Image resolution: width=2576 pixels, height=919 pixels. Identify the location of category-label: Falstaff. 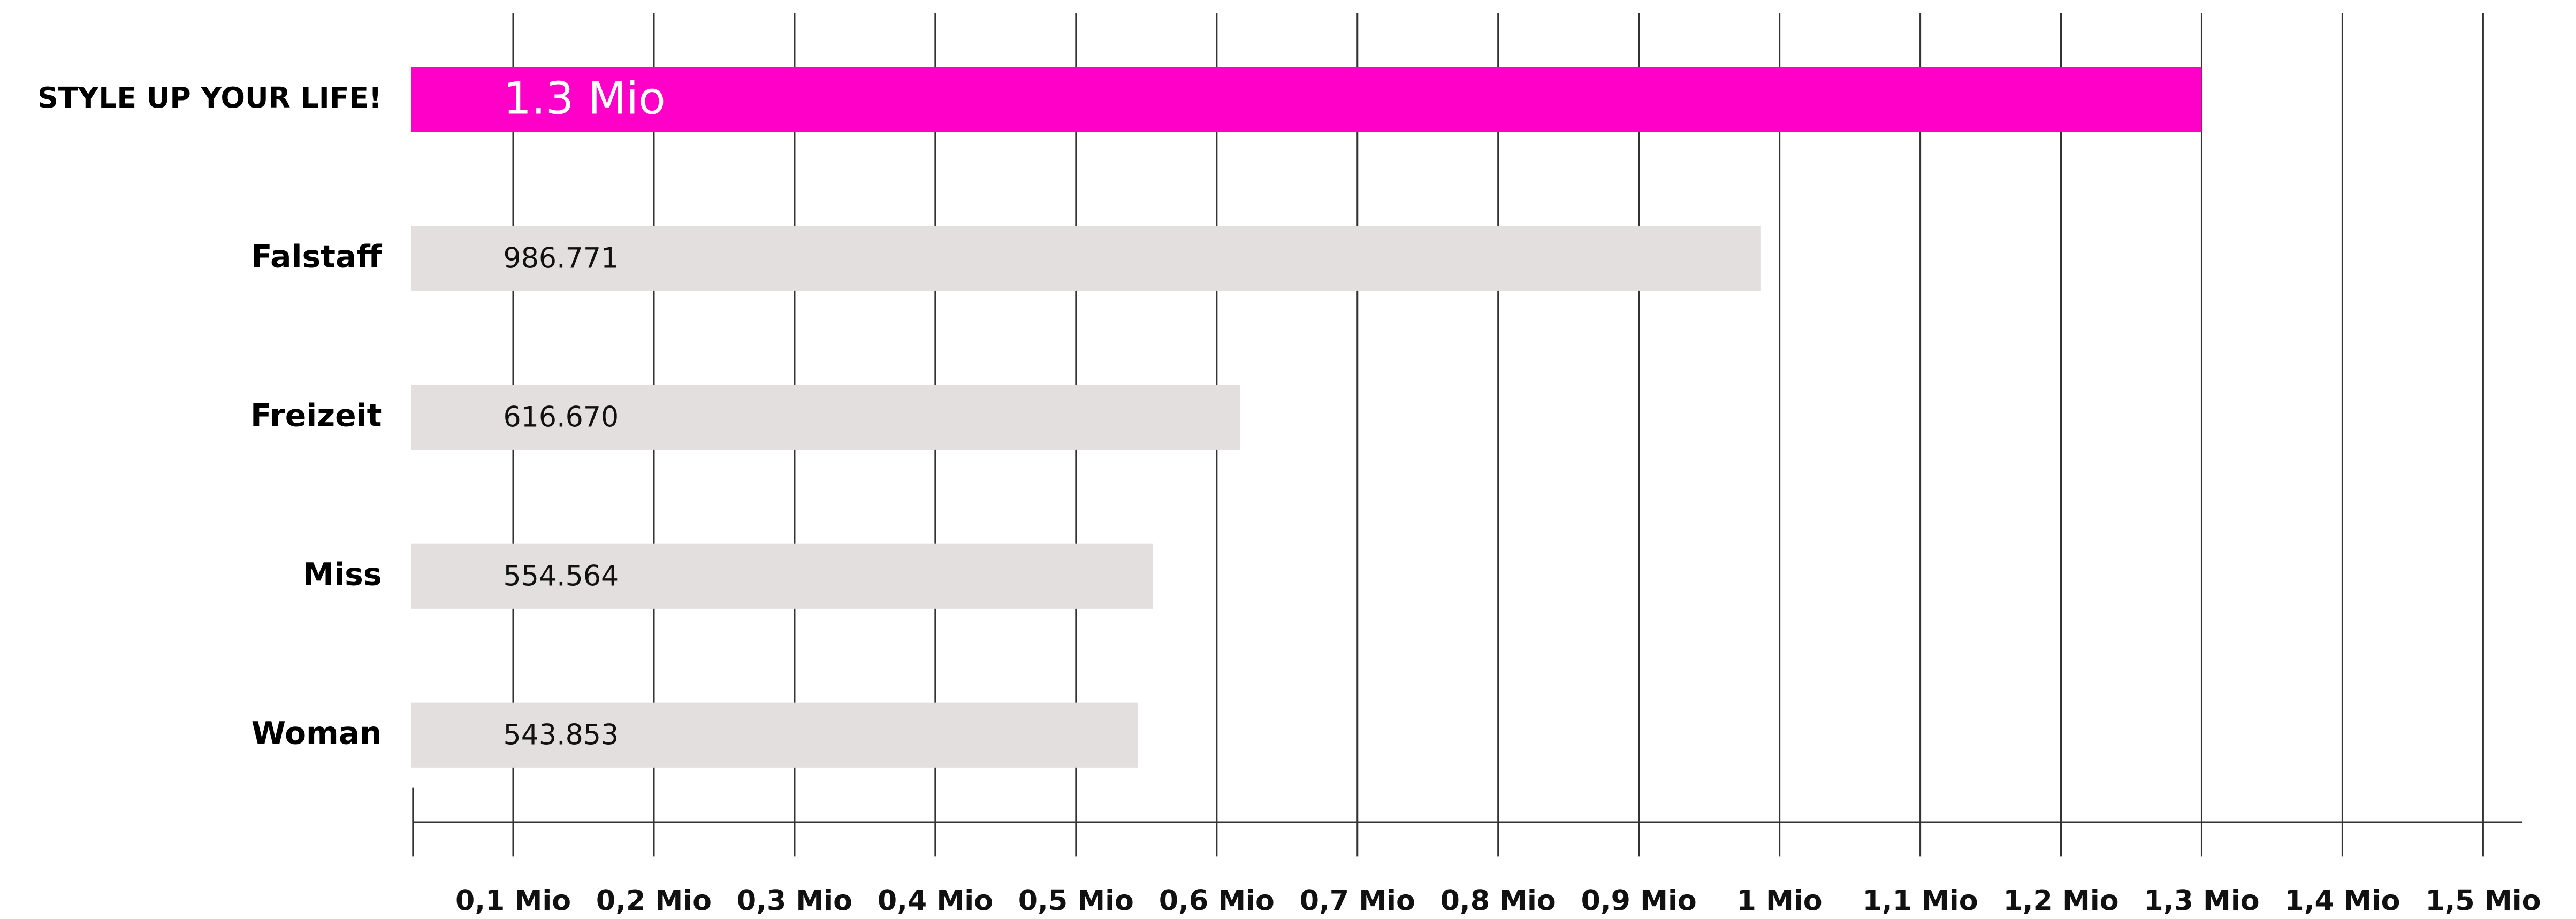
(317, 256).